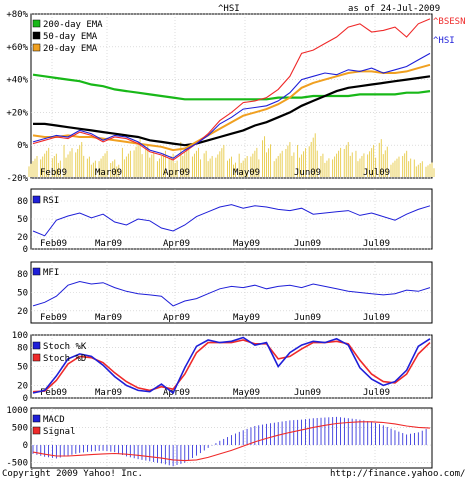  What do you see at coordinates (22, 275) in the screenshot?
I see `mfi-tick-label: 80` at bounding box center [22, 275].